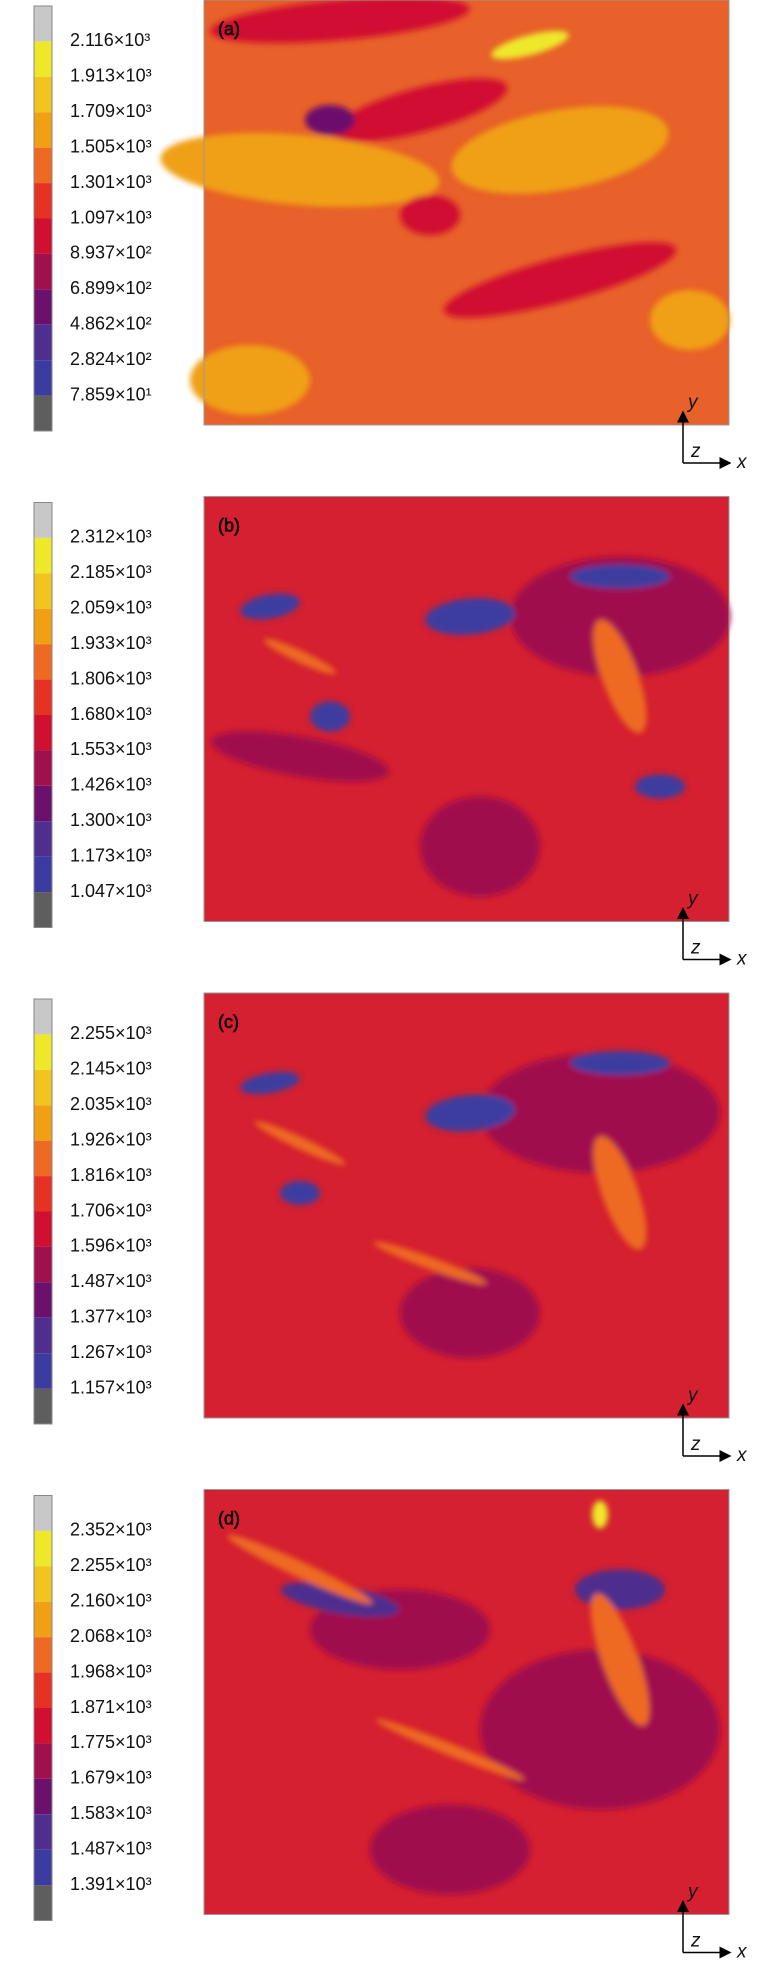  Describe the element at coordinates (111, 891) in the screenshot. I see `scale-label: 1.047×10³` at that location.